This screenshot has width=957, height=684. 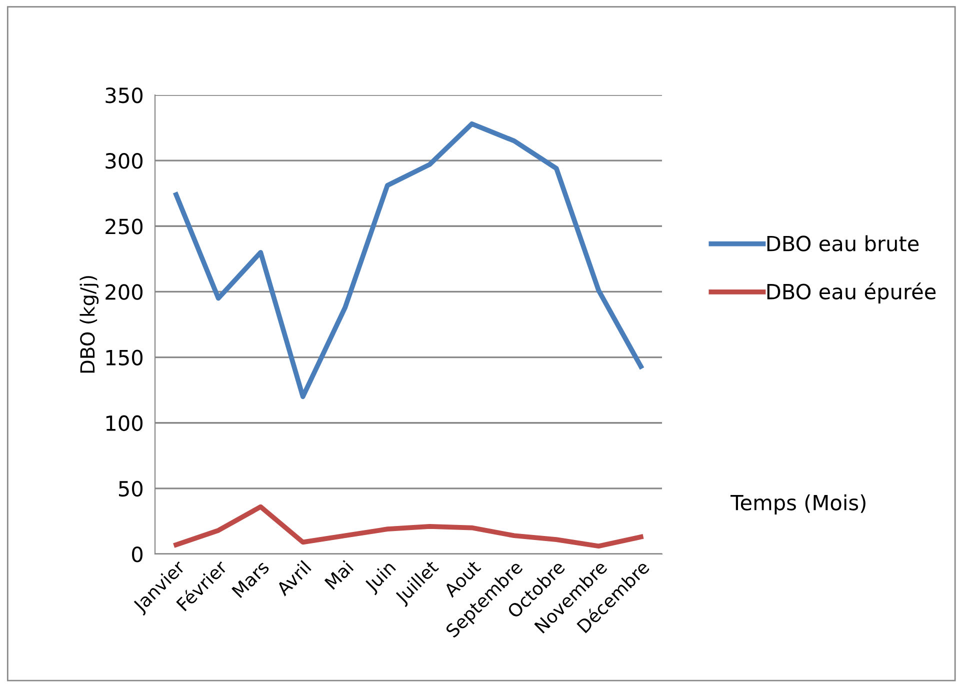 I want to click on x-axis-title: Temps (Mois), so click(x=798, y=504).